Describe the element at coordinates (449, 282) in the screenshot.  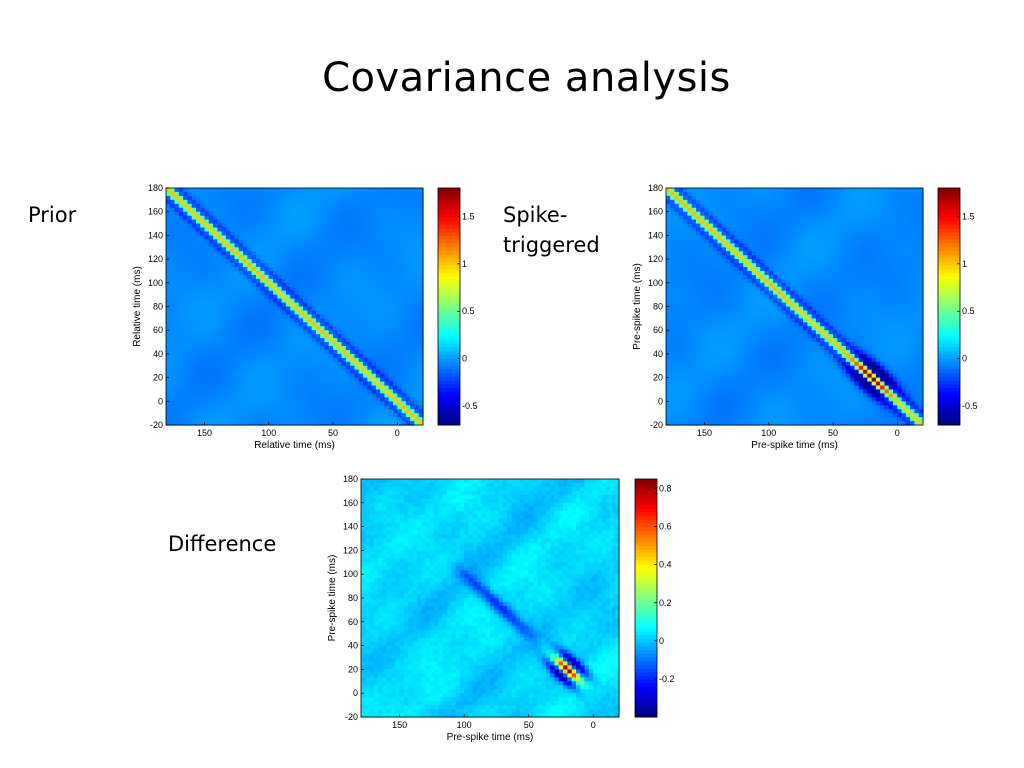
I see `colorbar-segment` at that location.